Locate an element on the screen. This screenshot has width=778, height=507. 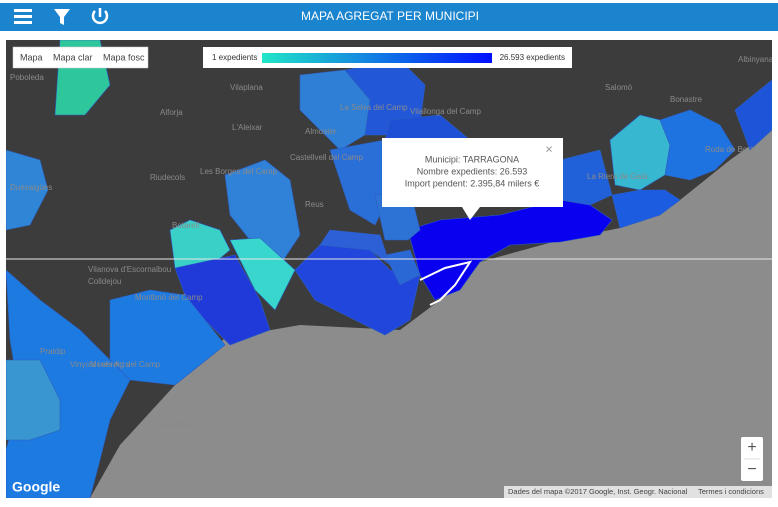
popup-line: Nombre expedients: 26.593 is located at coordinates (472, 171).